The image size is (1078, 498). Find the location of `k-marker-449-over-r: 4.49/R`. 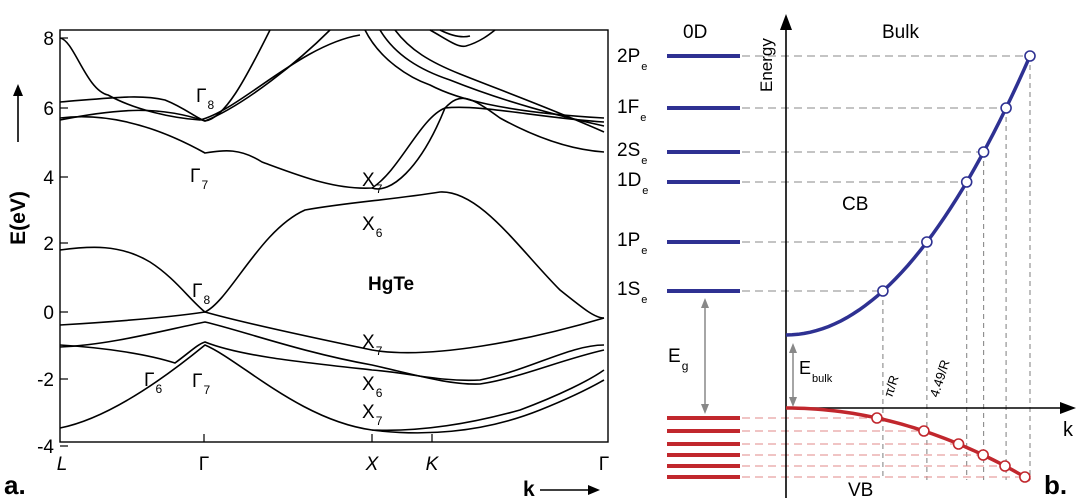

k-marker-449-over-r: 4.49/R is located at coordinates (940, 378).